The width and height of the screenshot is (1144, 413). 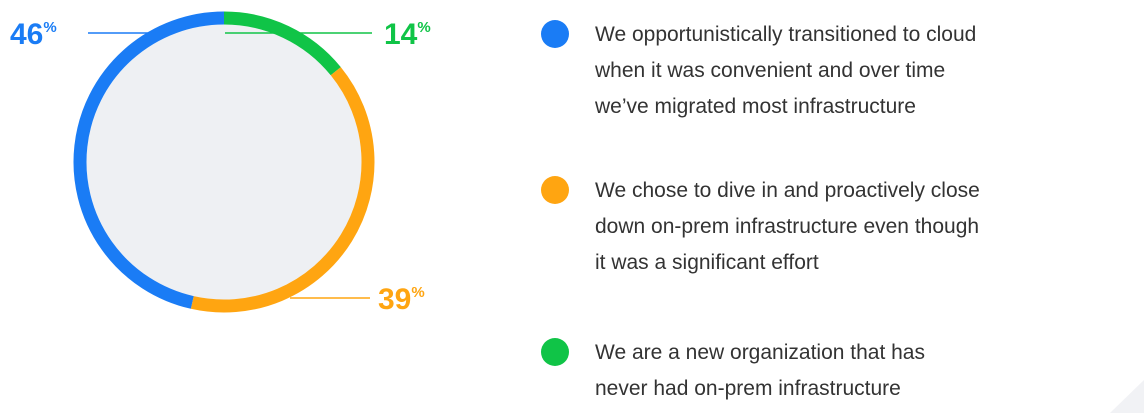 I want to click on corner-decoration, so click(x=1127, y=396).